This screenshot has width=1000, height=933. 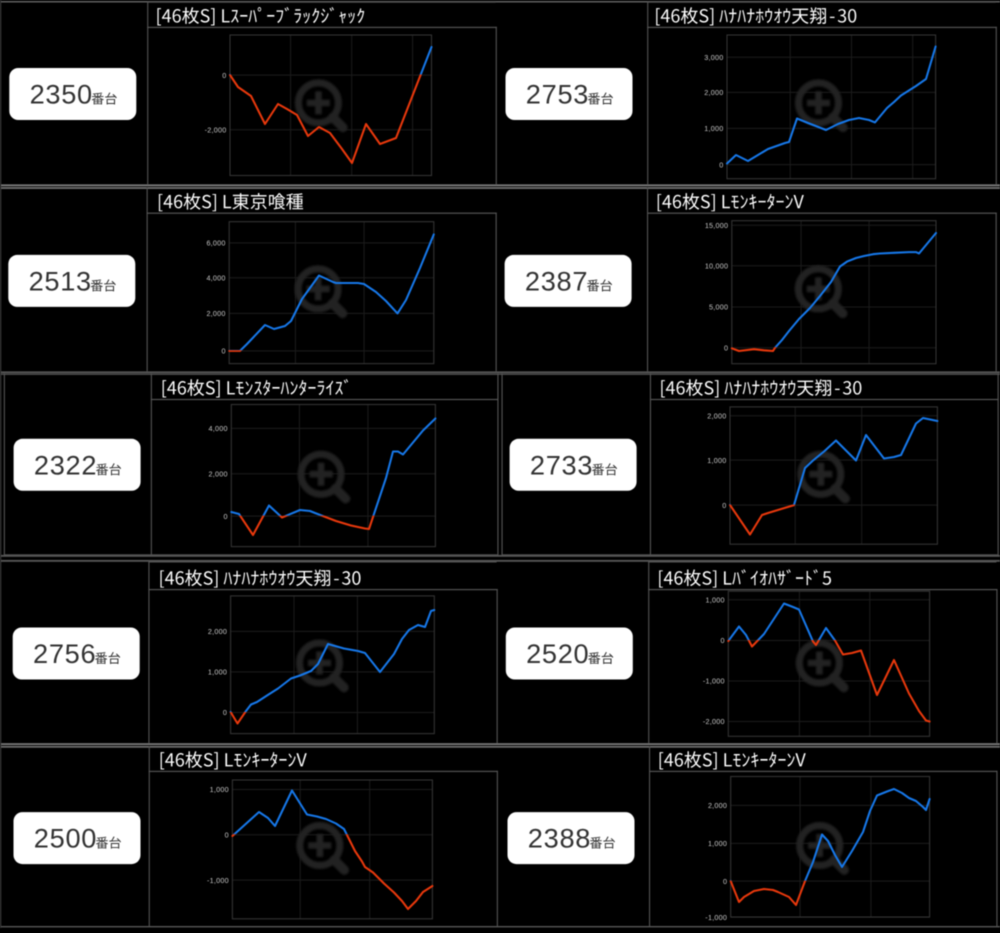 I want to click on svg-text: 6,000, so click(x=215, y=243).